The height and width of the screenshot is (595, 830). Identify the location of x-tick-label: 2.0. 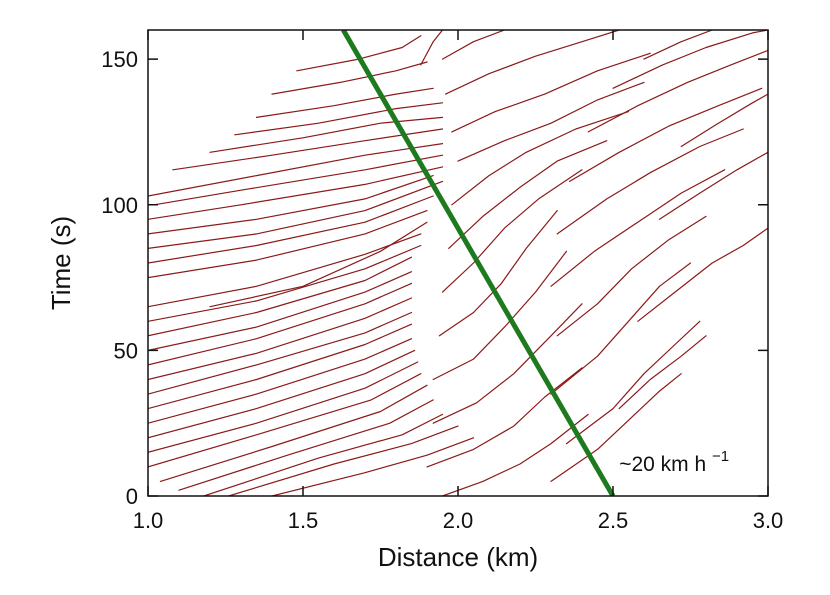
(458, 520).